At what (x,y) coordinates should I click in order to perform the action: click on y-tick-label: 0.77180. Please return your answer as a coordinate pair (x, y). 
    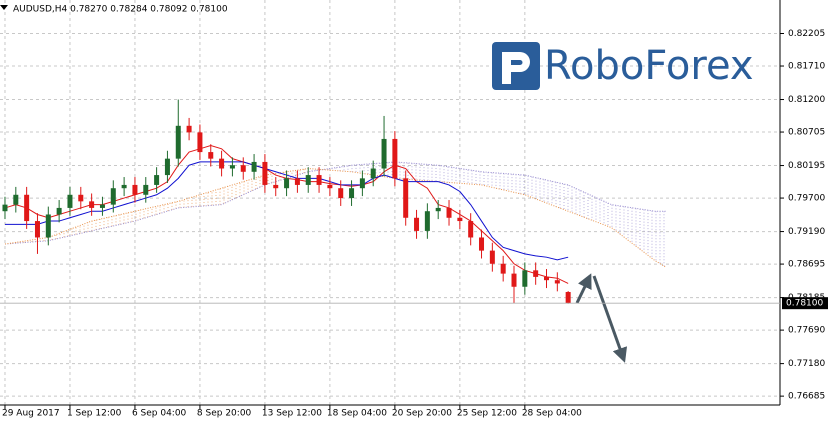
    Looking at the image, I should click on (806, 364).